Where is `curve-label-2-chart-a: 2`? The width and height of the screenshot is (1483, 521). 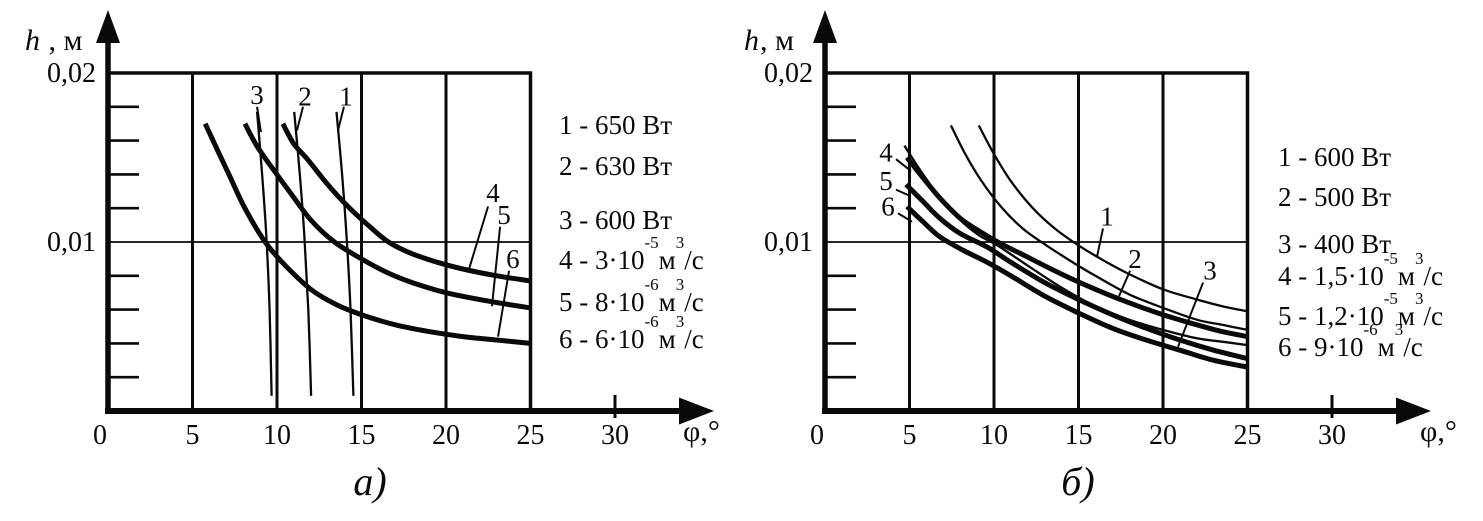
curve-label-2-chart-a: 2 is located at coordinates (305, 97).